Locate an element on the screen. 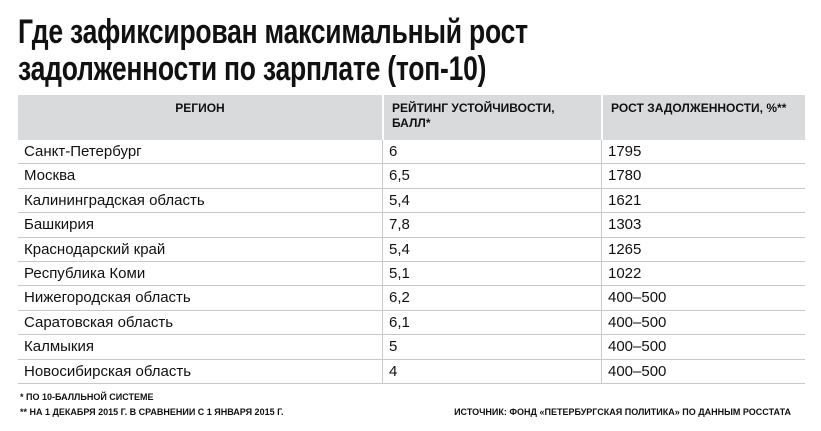 This screenshot has height=431, width=821. title-line: задолженности по зарплате (топ-10) is located at coordinates (252, 69).